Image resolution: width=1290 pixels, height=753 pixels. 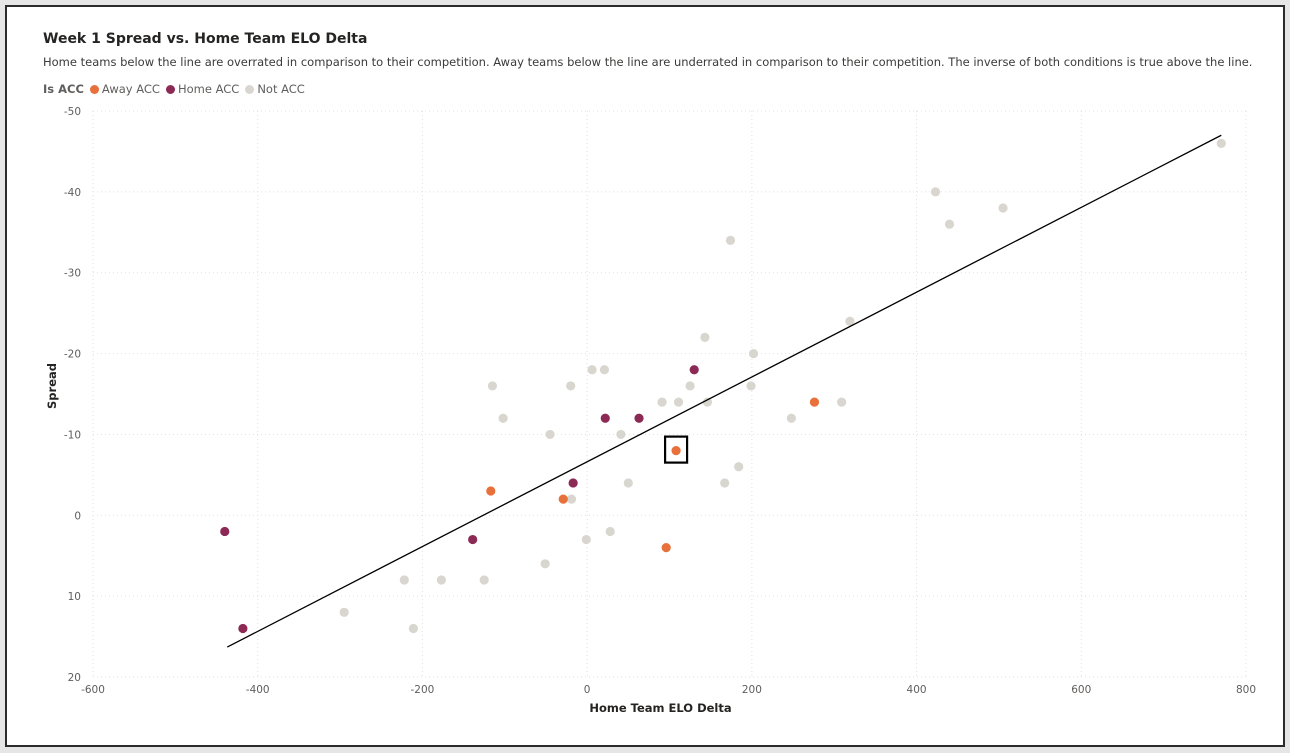 I want to click on x-axis-label: Home Team ELO Delta, so click(x=660, y=708).